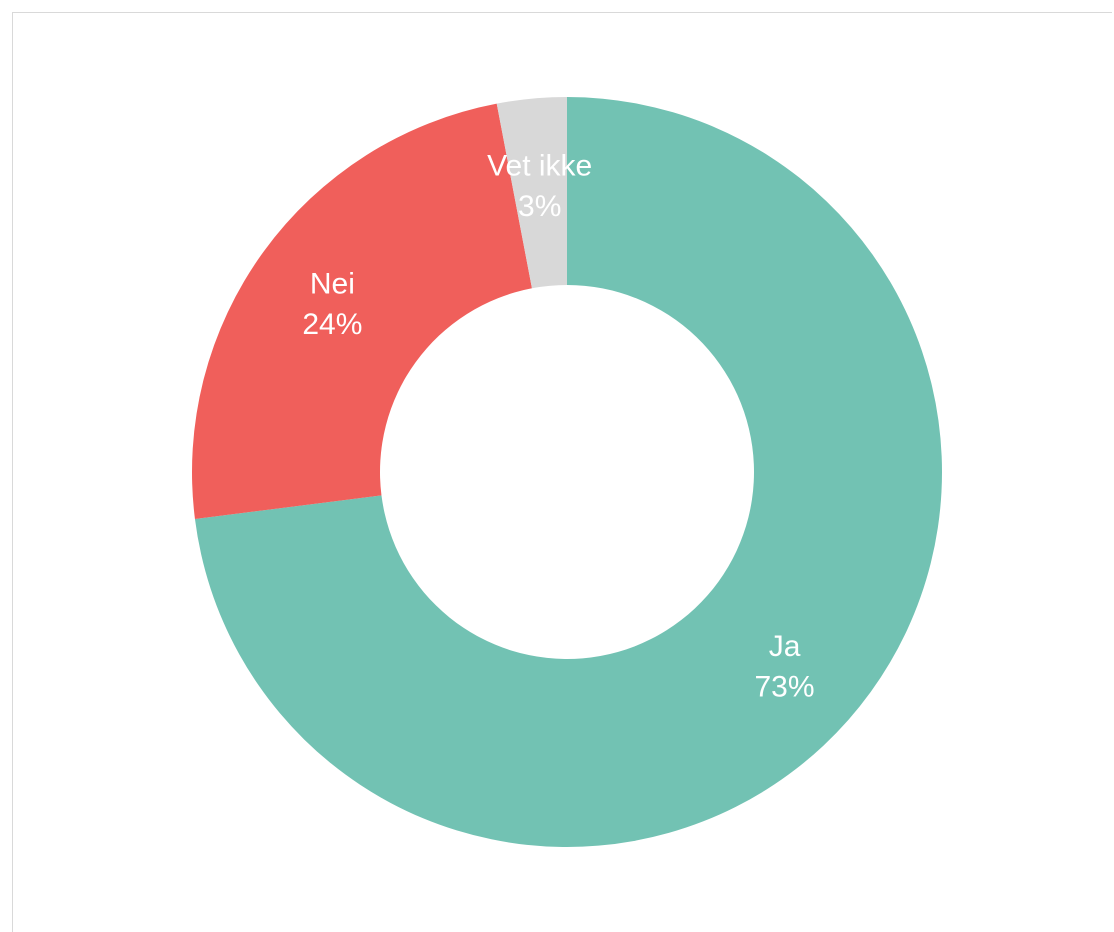  Describe the element at coordinates (539, 206) in the screenshot. I see `slice-percentage: 3%` at that location.